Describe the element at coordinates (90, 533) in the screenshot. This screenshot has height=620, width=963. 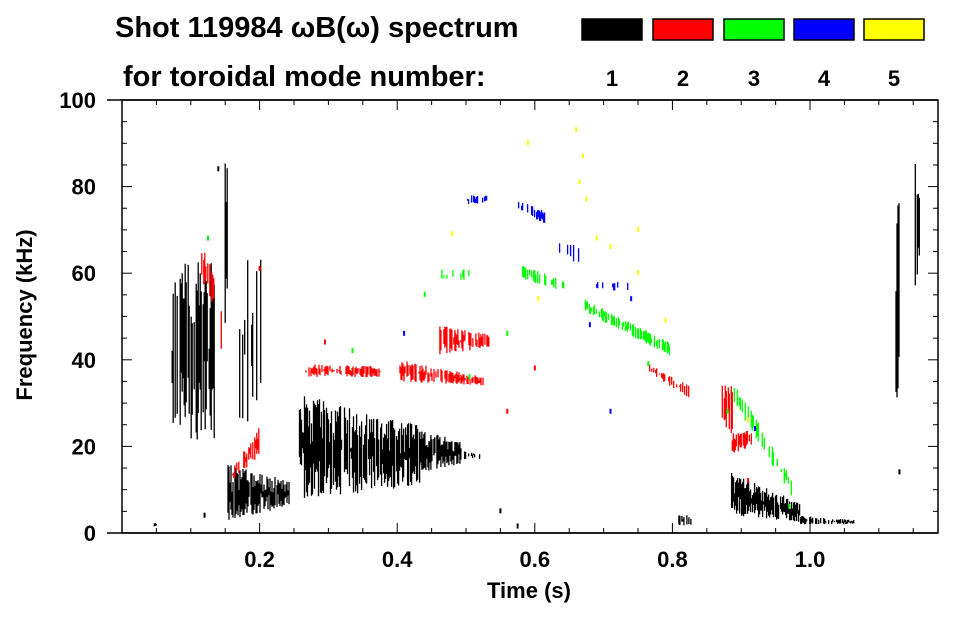
I see `y-tick-label: 0` at that location.